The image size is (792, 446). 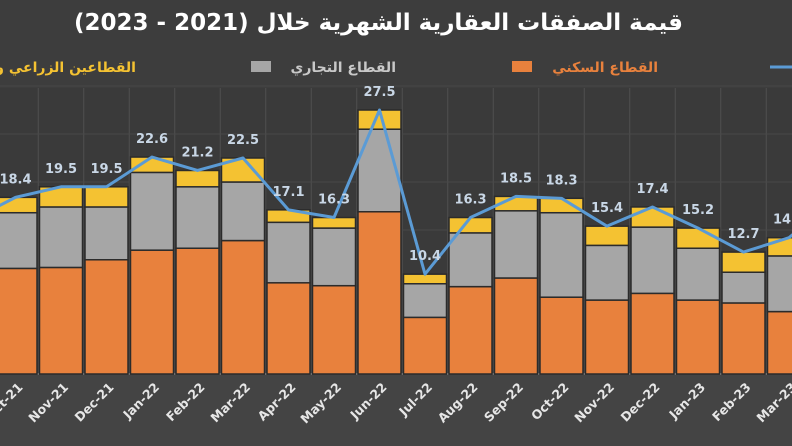 What do you see at coordinates (343, 68) in the screenshot?
I see `legend-label-commercial: القطاع التجاري` at bounding box center [343, 68].